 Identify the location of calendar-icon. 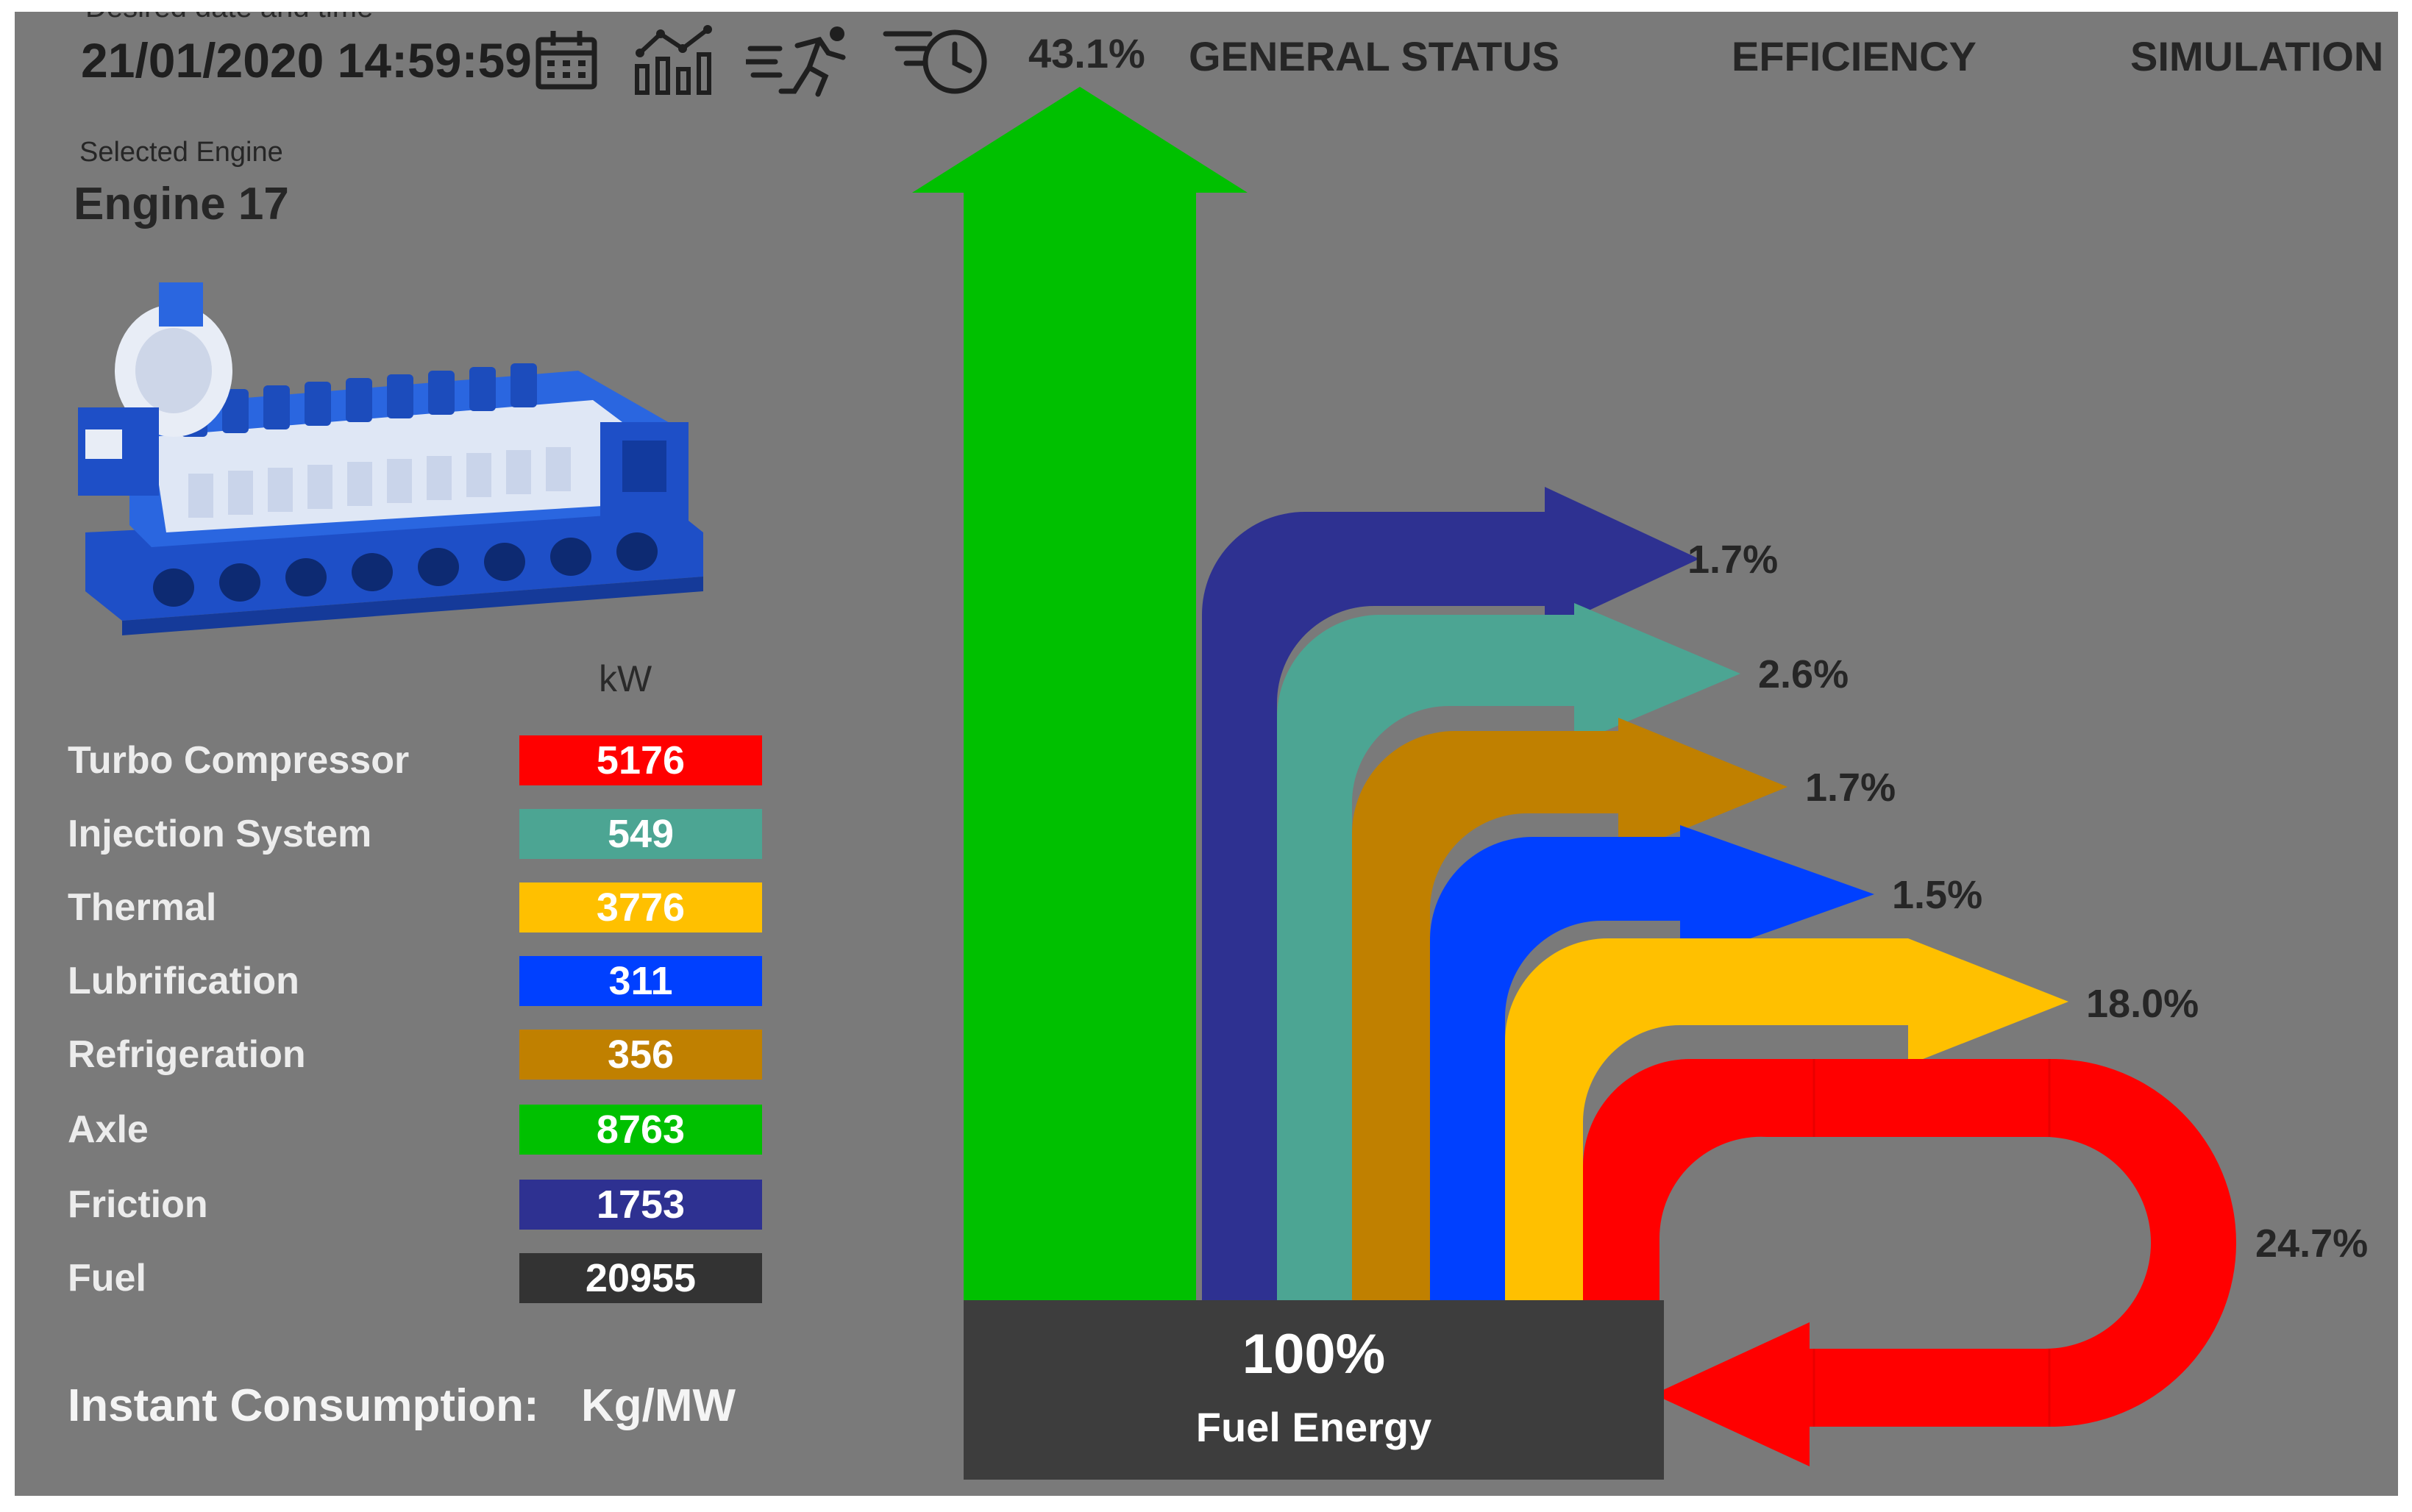
(566, 61).